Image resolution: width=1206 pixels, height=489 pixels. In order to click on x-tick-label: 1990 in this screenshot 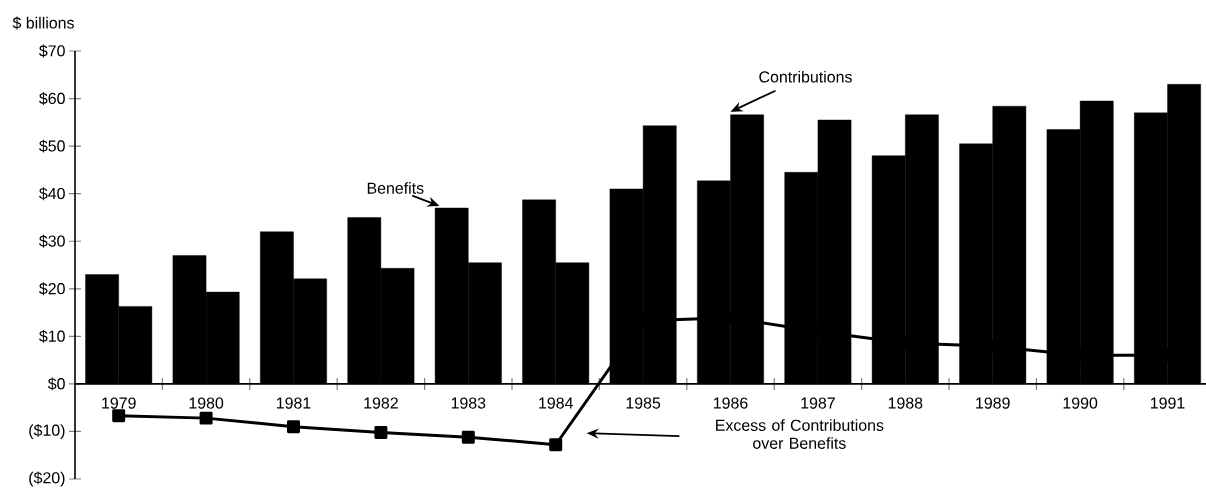, I will do `click(1080, 403)`.